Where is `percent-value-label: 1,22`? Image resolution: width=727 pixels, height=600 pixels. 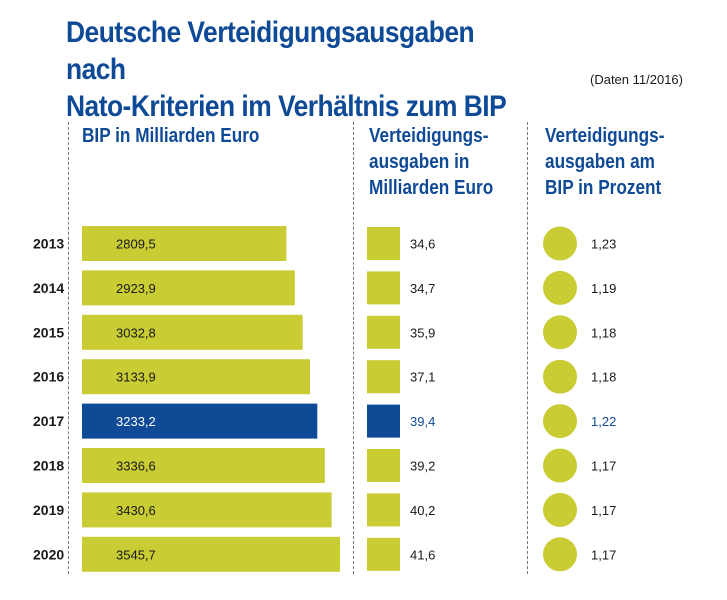
percent-value-label: 1,22 is located at coordinates (603, 421).